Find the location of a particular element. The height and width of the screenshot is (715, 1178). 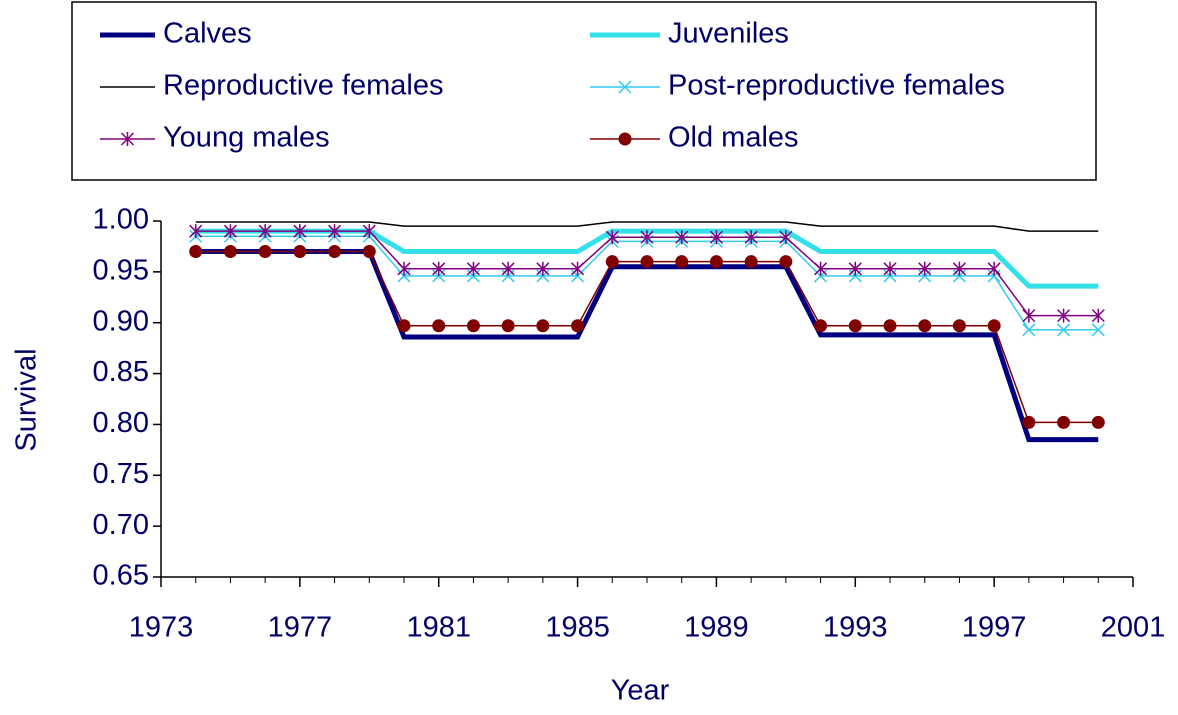

legend-label: Old males is located at coordinates (733, 138).